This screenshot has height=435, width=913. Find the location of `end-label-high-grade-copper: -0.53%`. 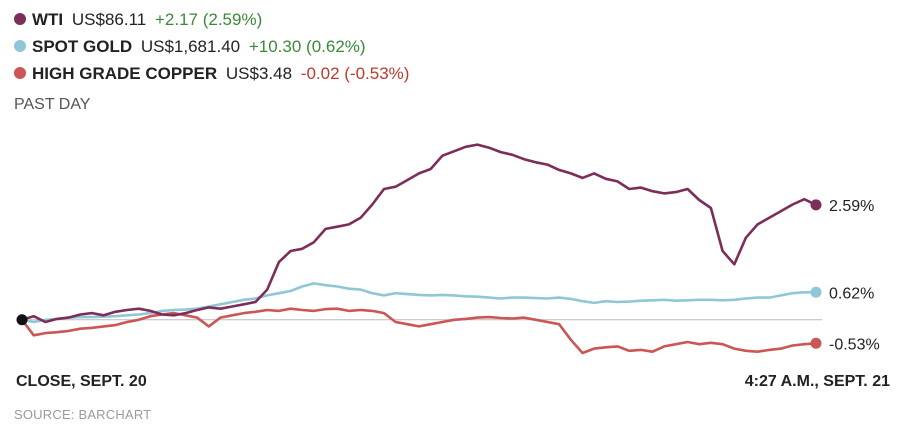

end-label-high-grade-copper: -0.53% is located at coordinates (854, 344).